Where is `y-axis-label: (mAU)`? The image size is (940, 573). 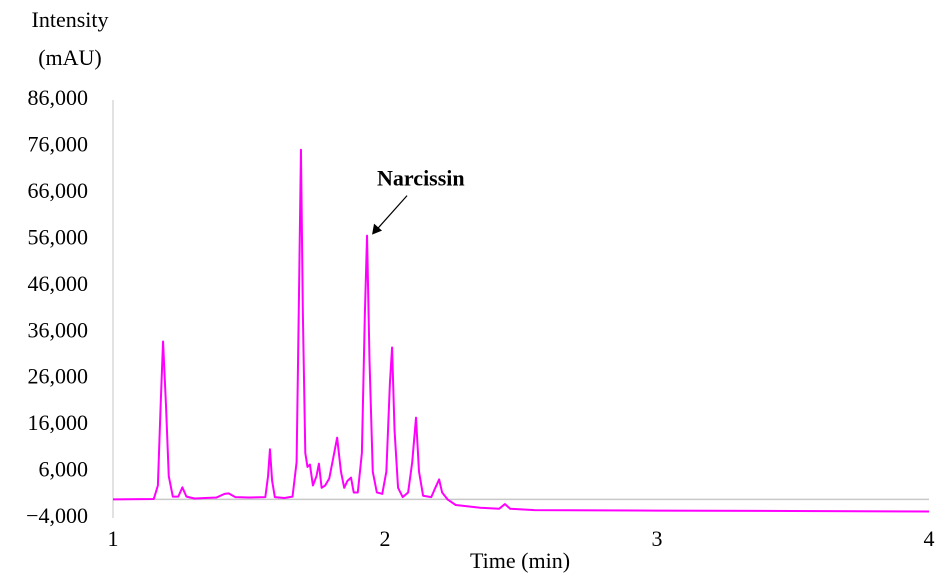
y-axis-label: (mAU) is located at coordinates (70, 57).